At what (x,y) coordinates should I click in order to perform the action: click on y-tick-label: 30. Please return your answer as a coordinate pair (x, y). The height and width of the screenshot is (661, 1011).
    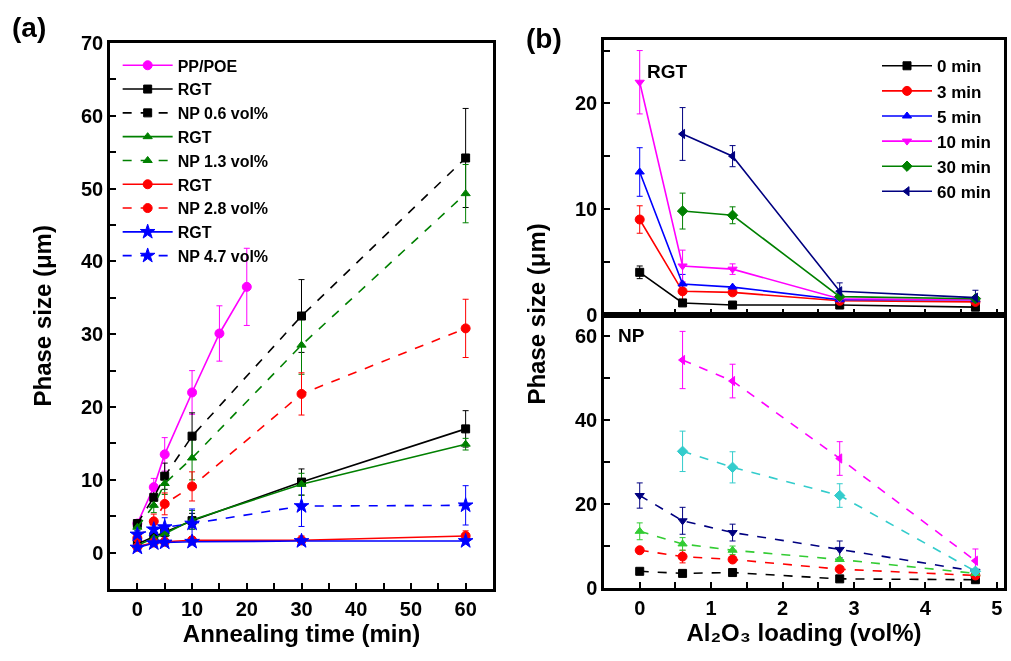
    Looking at the image, I should click on (92, 334).